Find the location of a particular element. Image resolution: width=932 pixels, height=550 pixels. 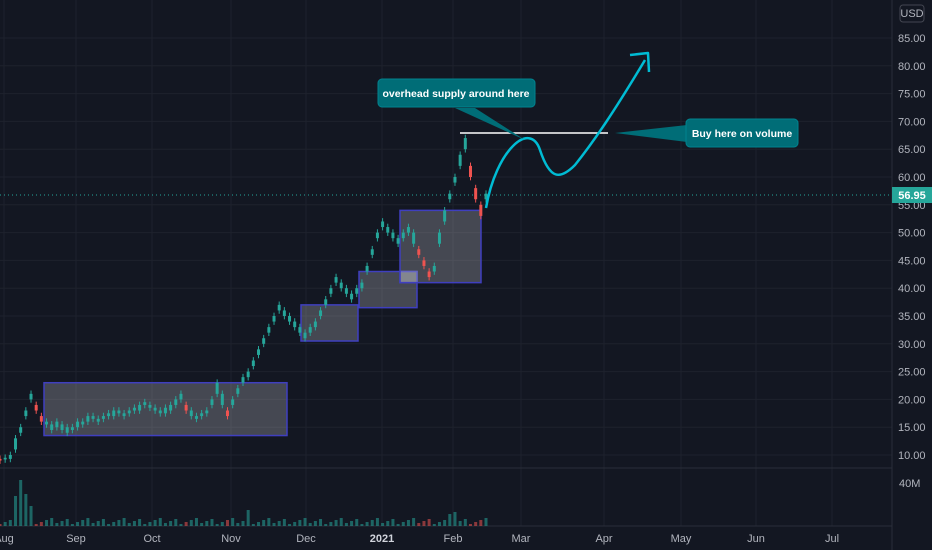

callout-text: Buy here on volume is located at coordinates (742, 134).